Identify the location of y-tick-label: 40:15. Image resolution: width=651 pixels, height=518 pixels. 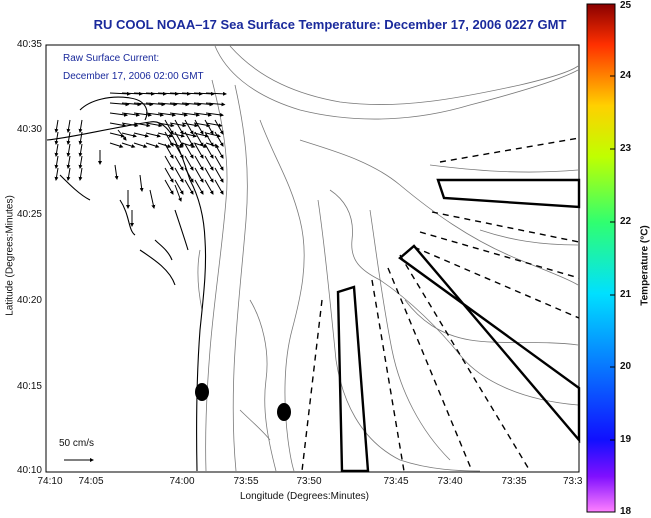
(29, 386).